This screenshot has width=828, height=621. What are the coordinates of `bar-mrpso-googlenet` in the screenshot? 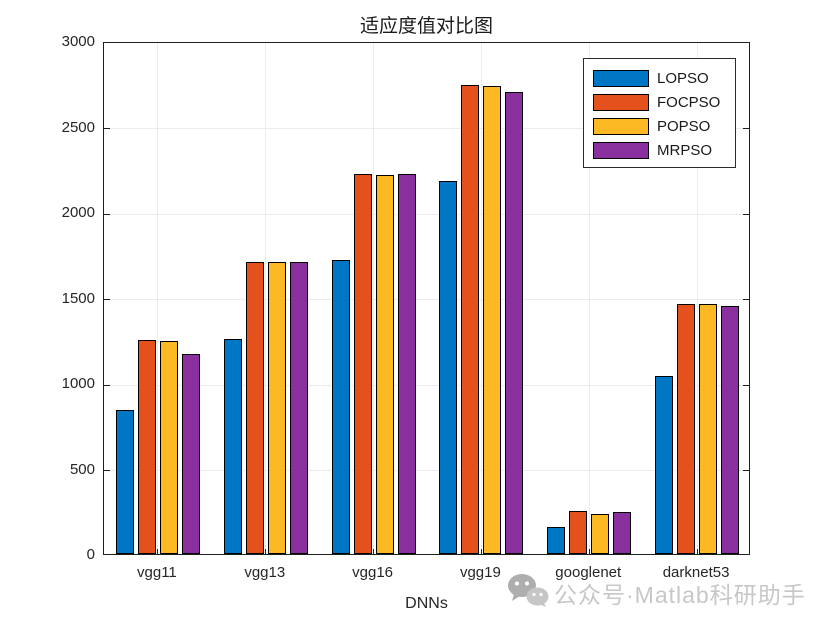 It's located at (622, 533).